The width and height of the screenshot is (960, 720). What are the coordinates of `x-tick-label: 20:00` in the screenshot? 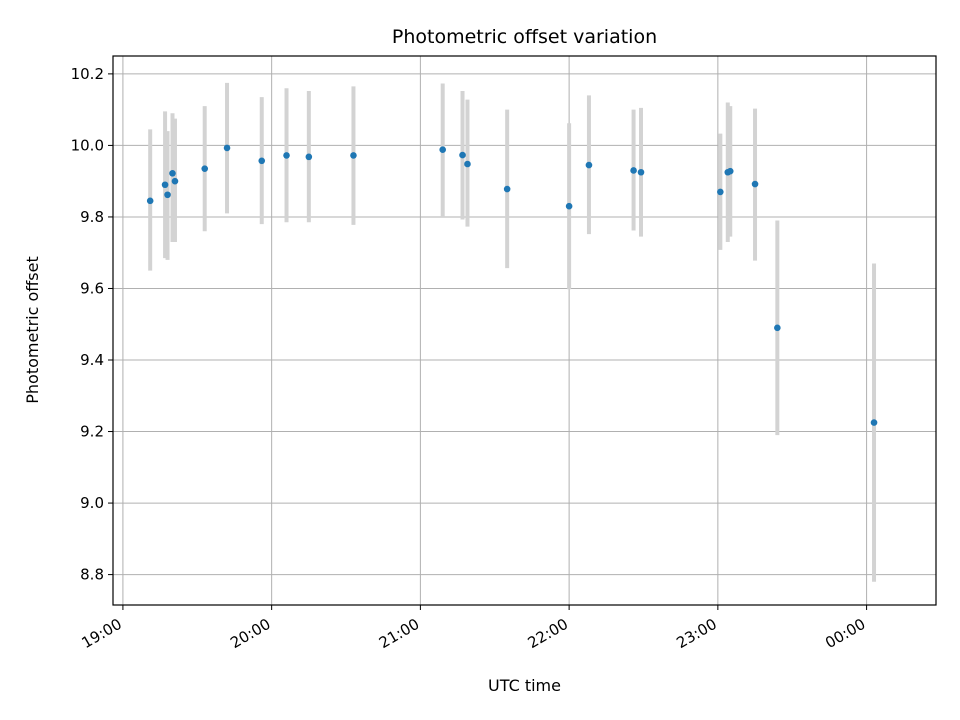 It's located at (250, 633).